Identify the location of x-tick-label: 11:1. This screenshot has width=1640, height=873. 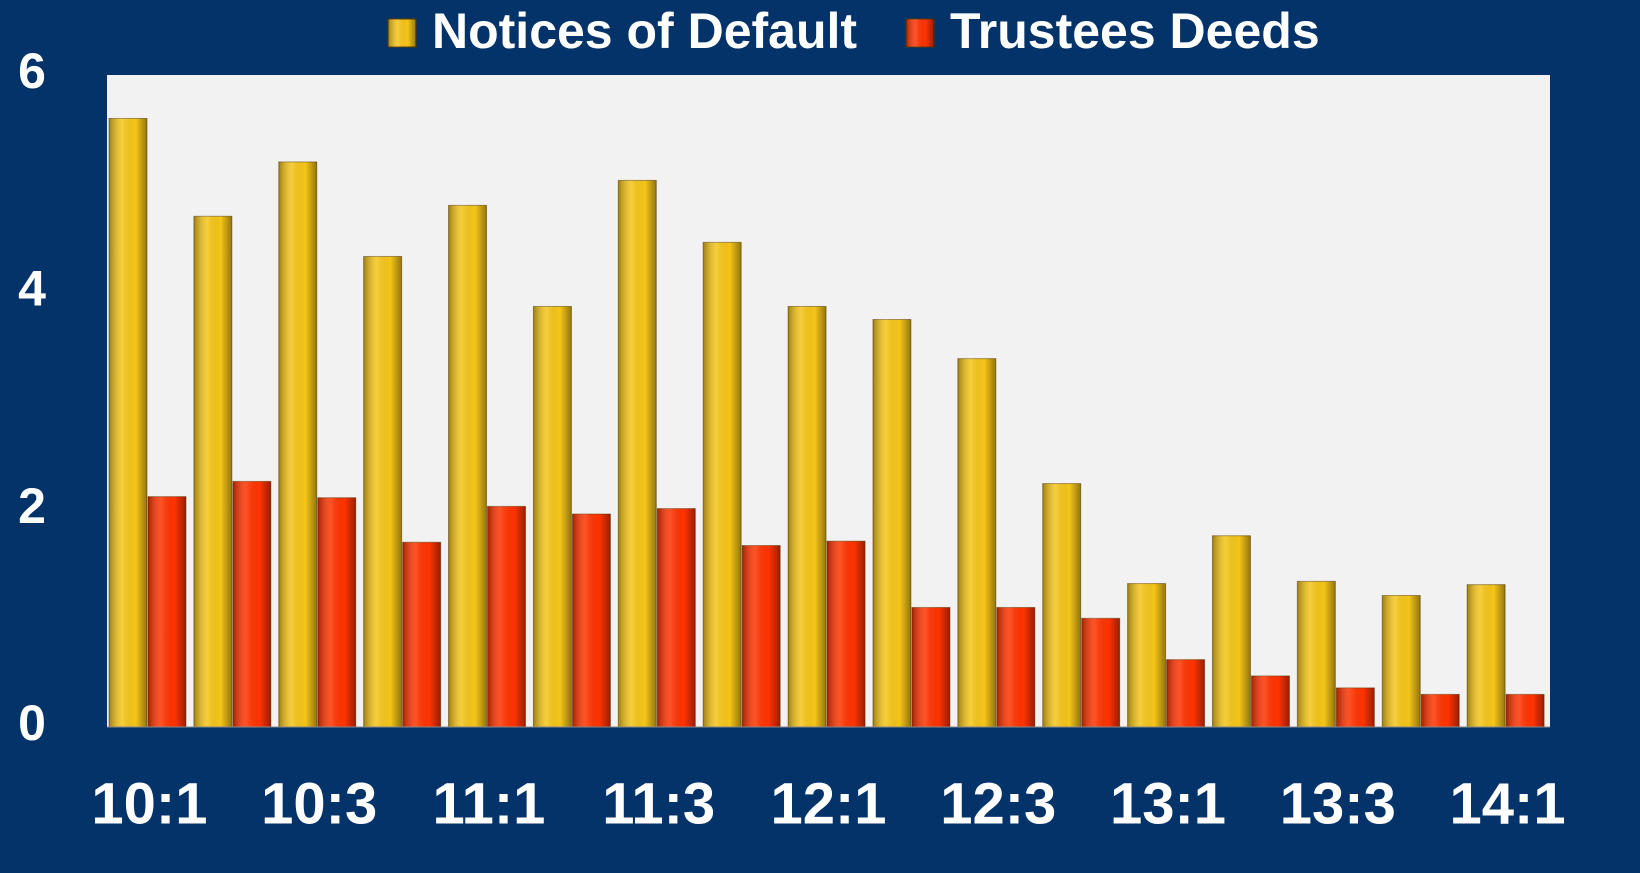
(489, 803).